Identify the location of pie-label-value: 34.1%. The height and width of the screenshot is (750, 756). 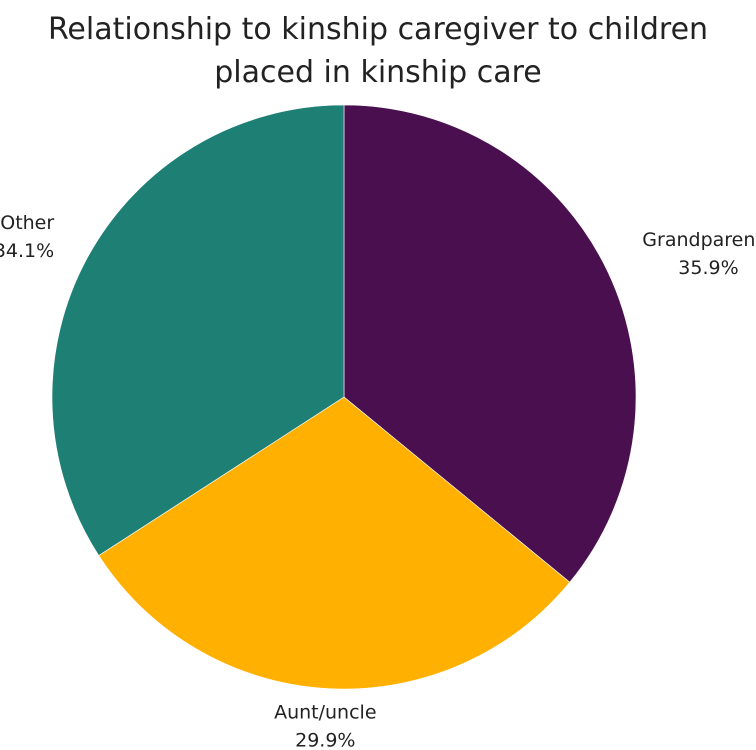
(27, 251).